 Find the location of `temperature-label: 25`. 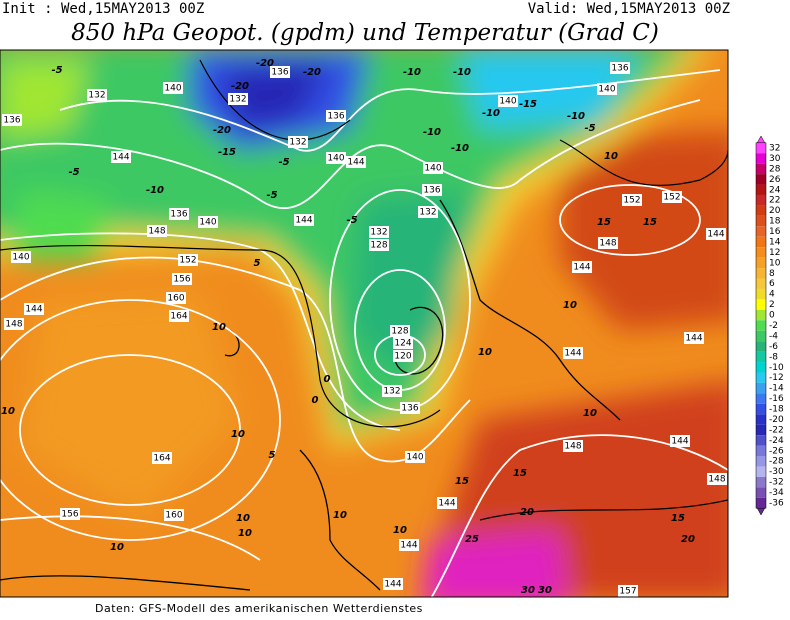

temperature-label: 25 is located at coordinates (472, 539).